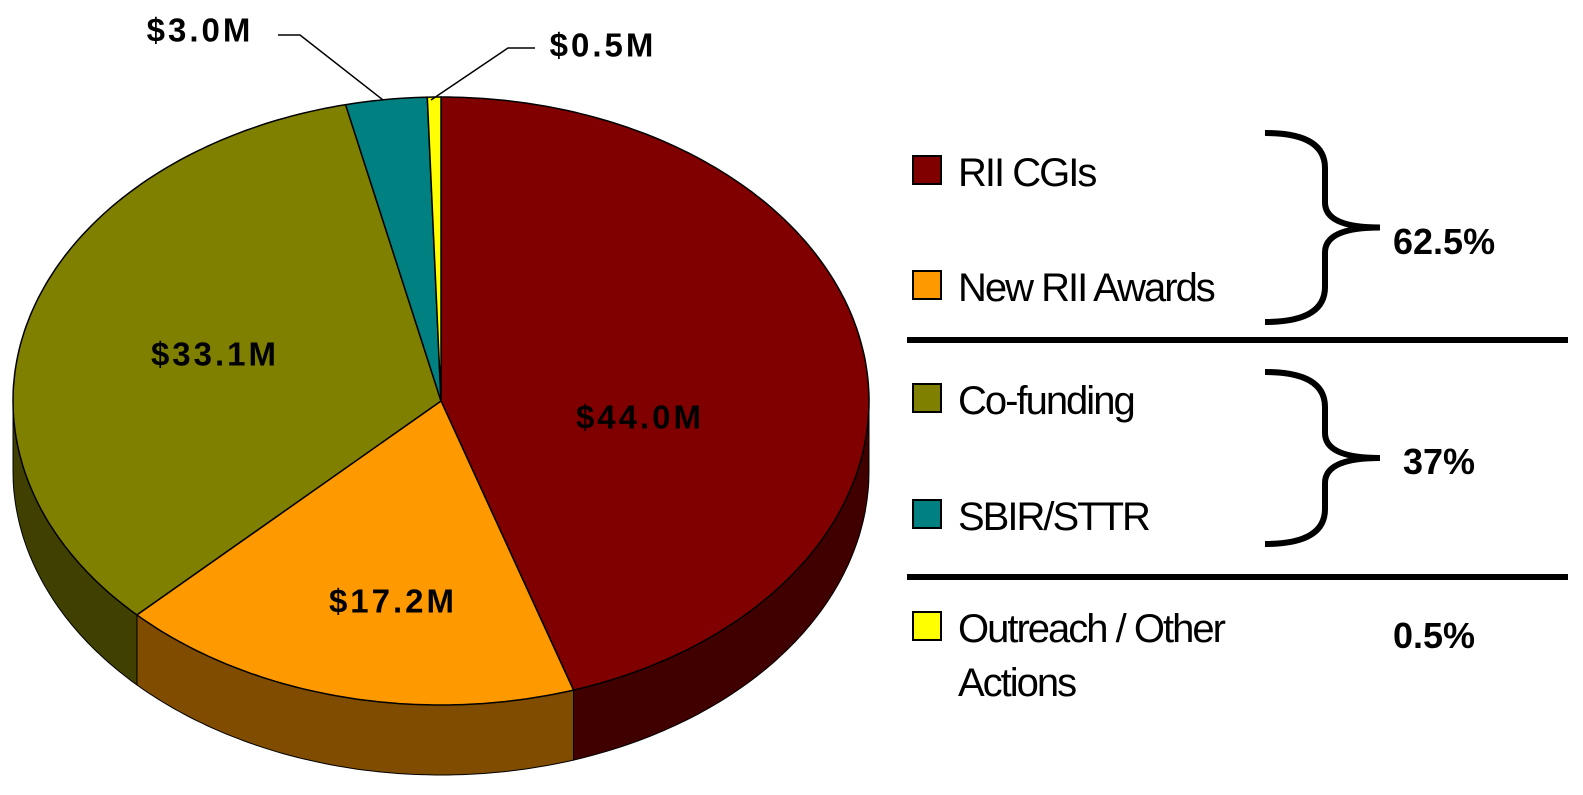 The image size is (1583, 795). I want to click on group-total: 37%, so click(1439, 461).